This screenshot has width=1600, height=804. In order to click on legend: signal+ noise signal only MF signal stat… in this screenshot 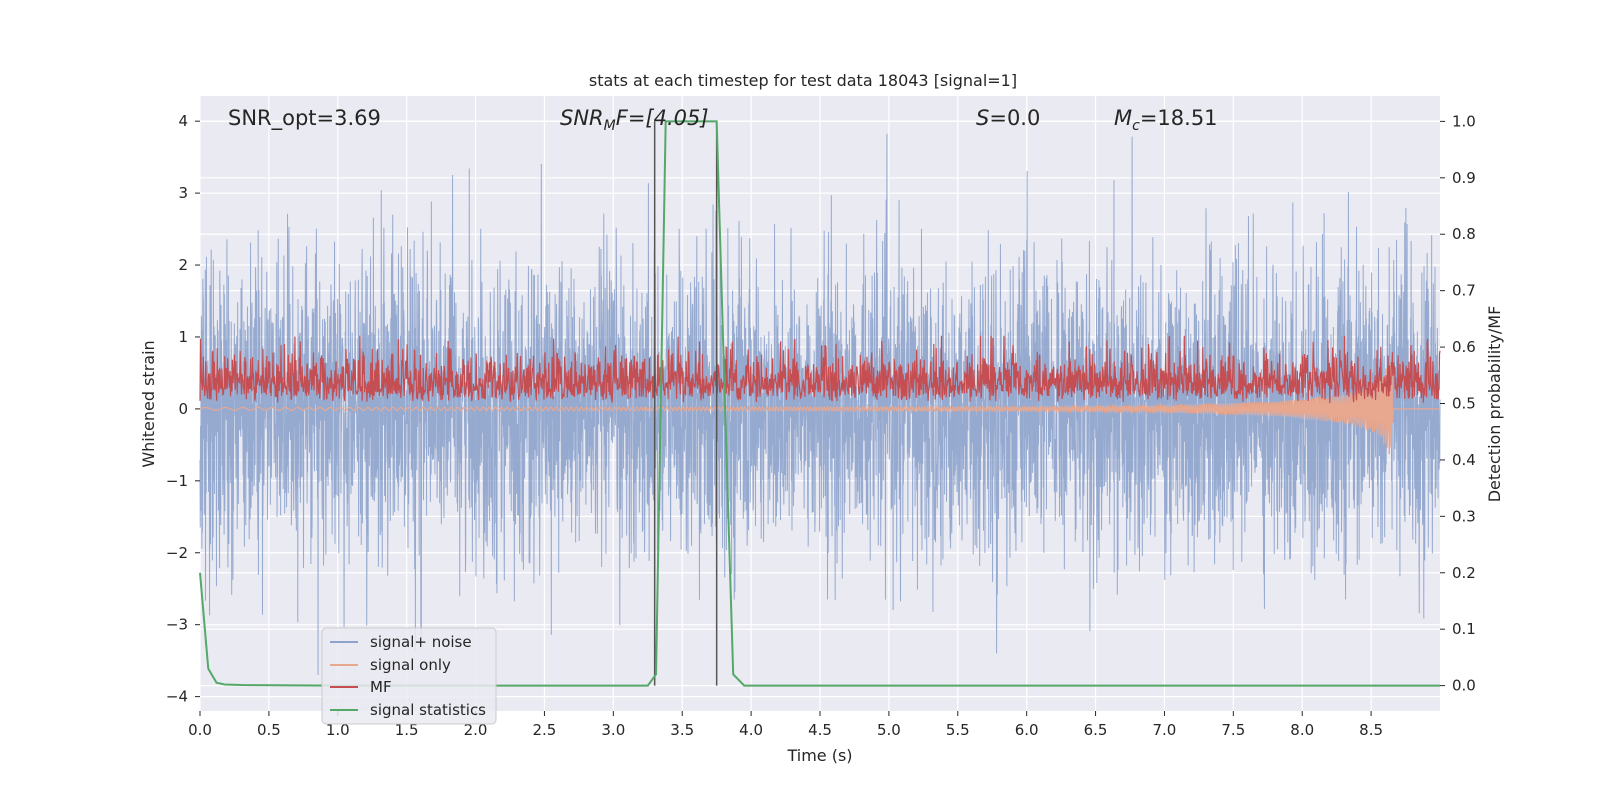, I will do `click(409, 676)`.